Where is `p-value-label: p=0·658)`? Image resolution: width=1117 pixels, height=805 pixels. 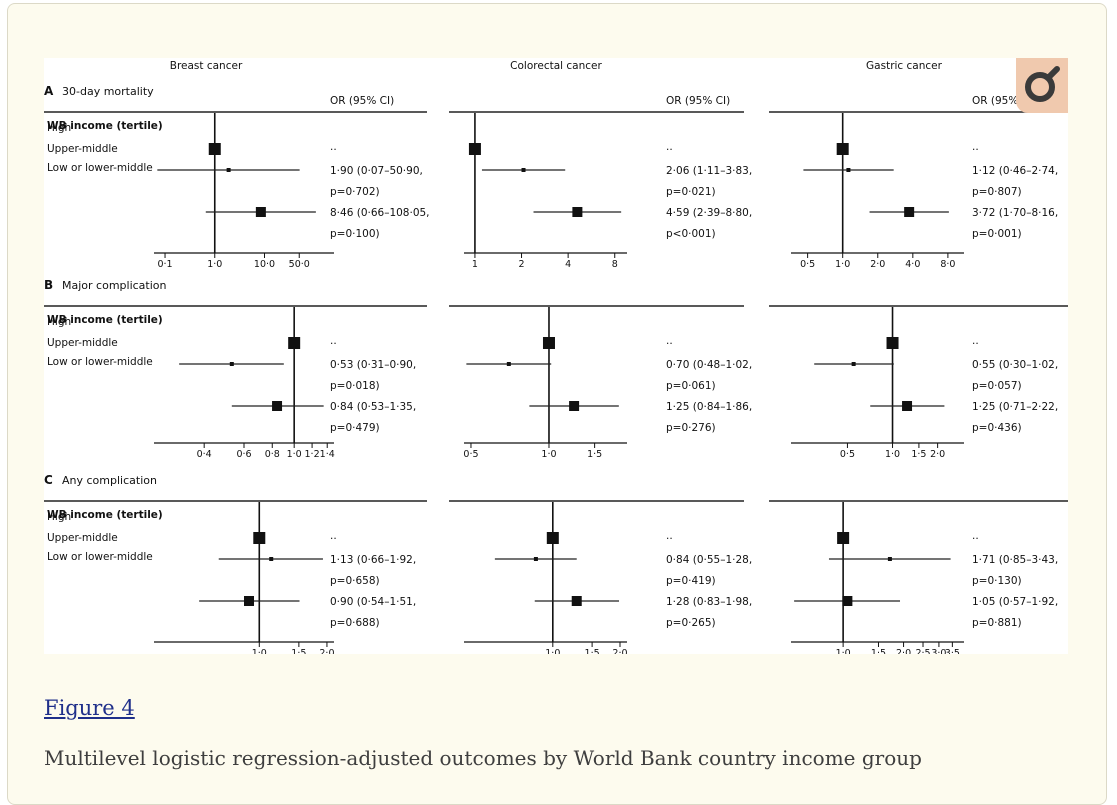
p-value-label: p=0·658) is located at coordinates (355, 581).